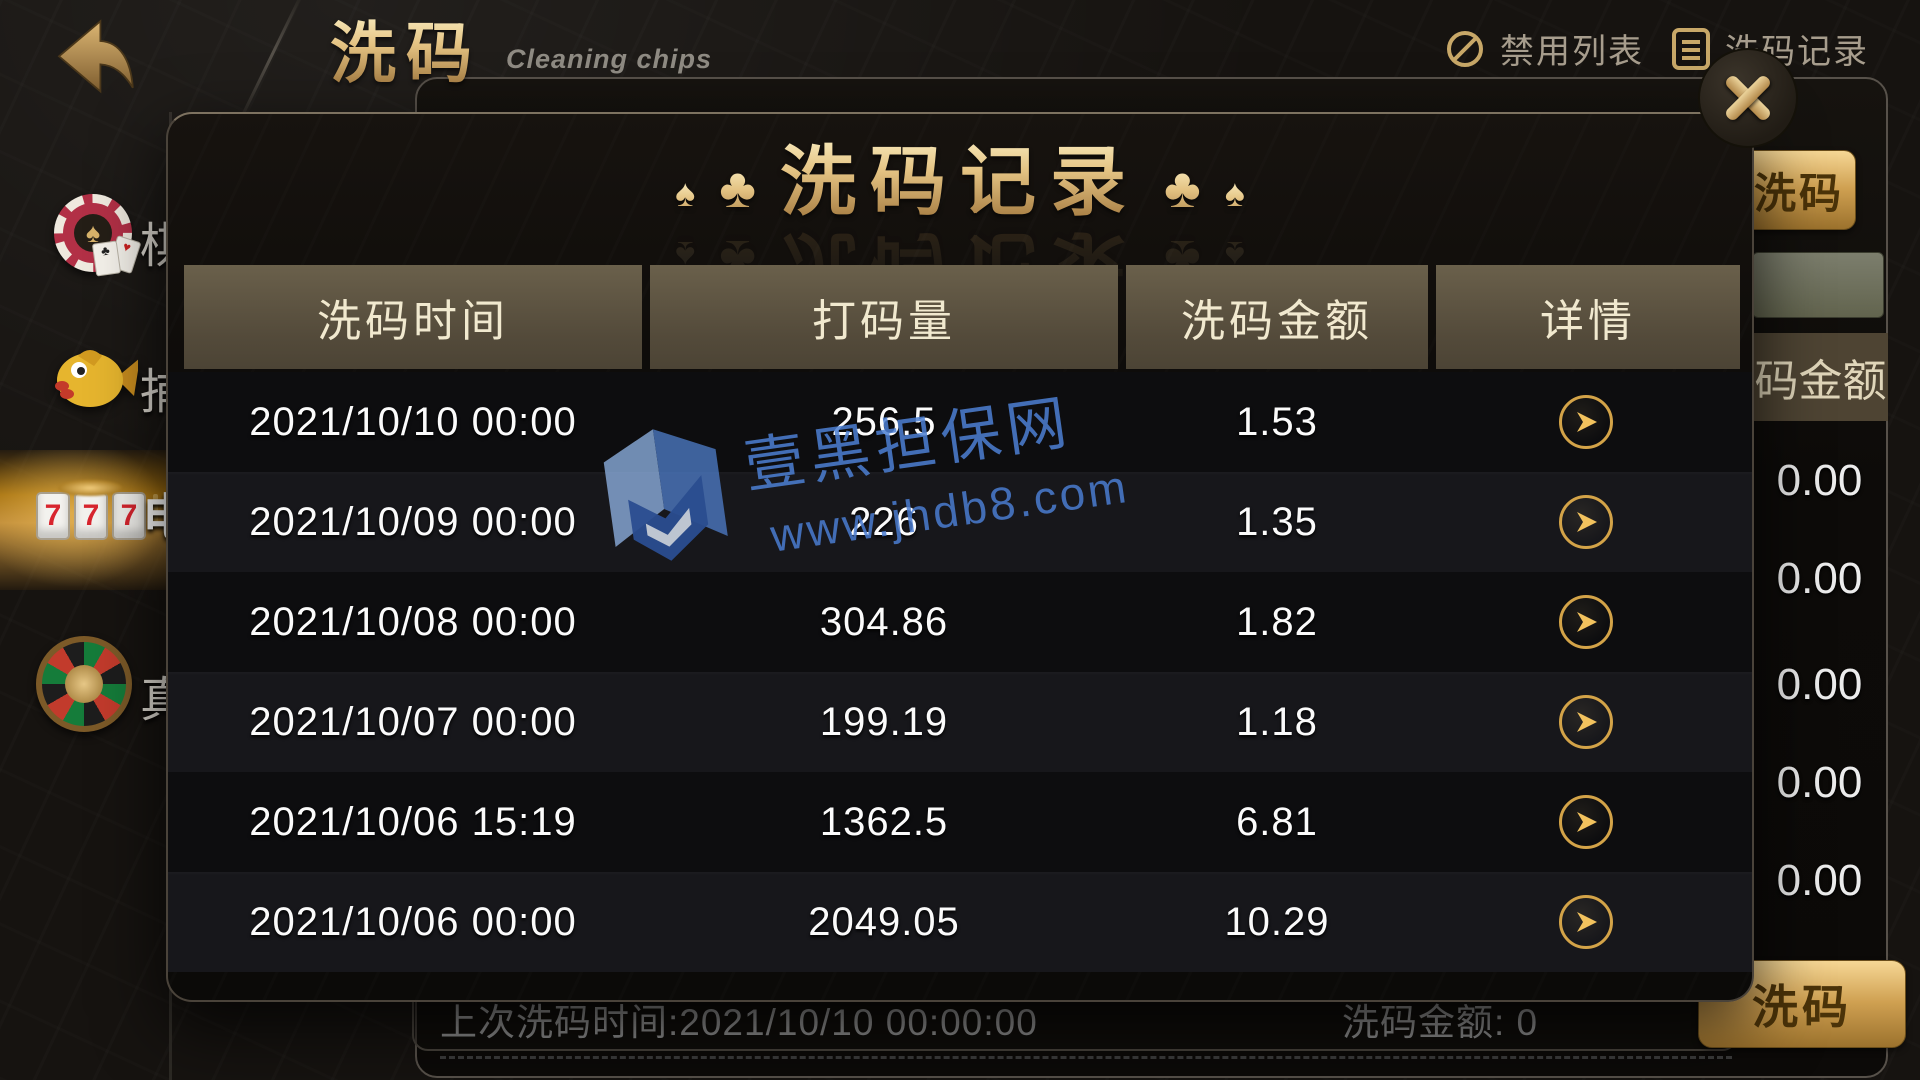  Describe the element at coordinates (884, 521) in the screenshot. I see `cell-volume: 226` at that location.